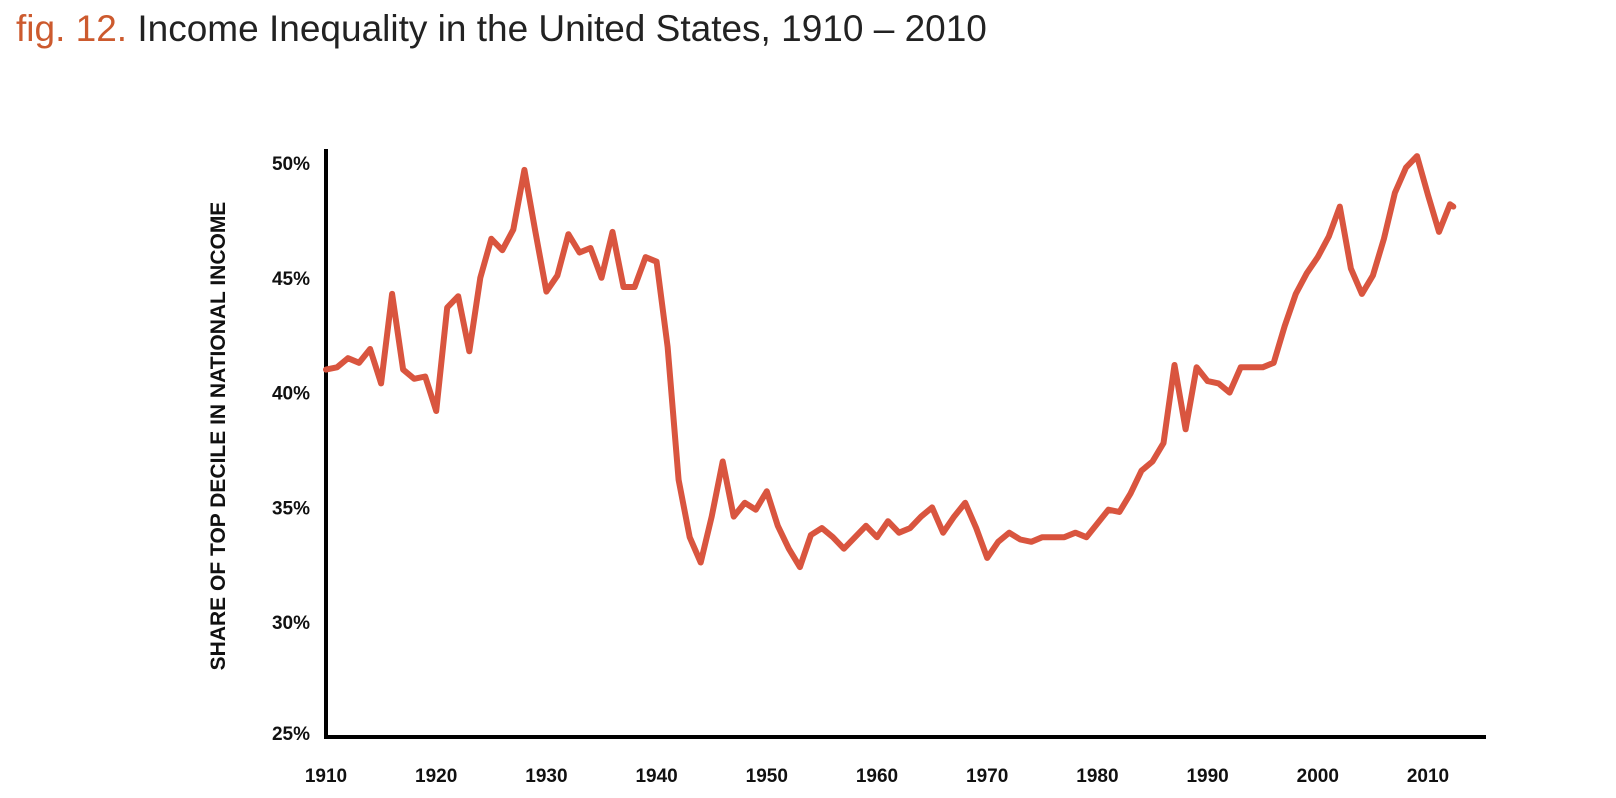  I want to click on x-tick-label: 1970, so click(987, 776).